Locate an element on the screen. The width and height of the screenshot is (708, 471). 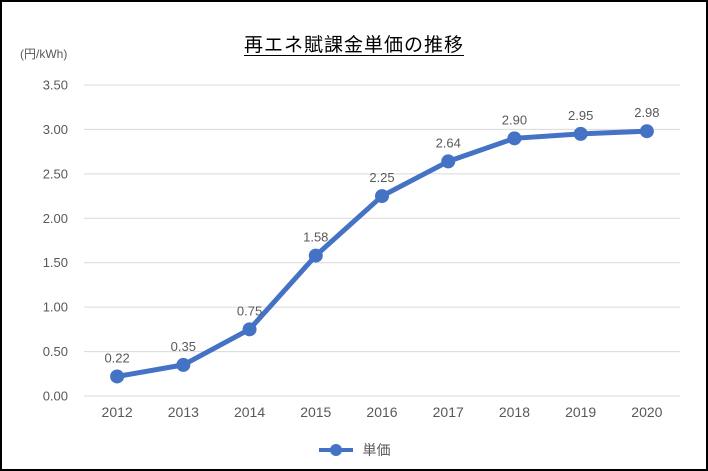
x-tick-label: 2013 is located at coordinates (183, 412).